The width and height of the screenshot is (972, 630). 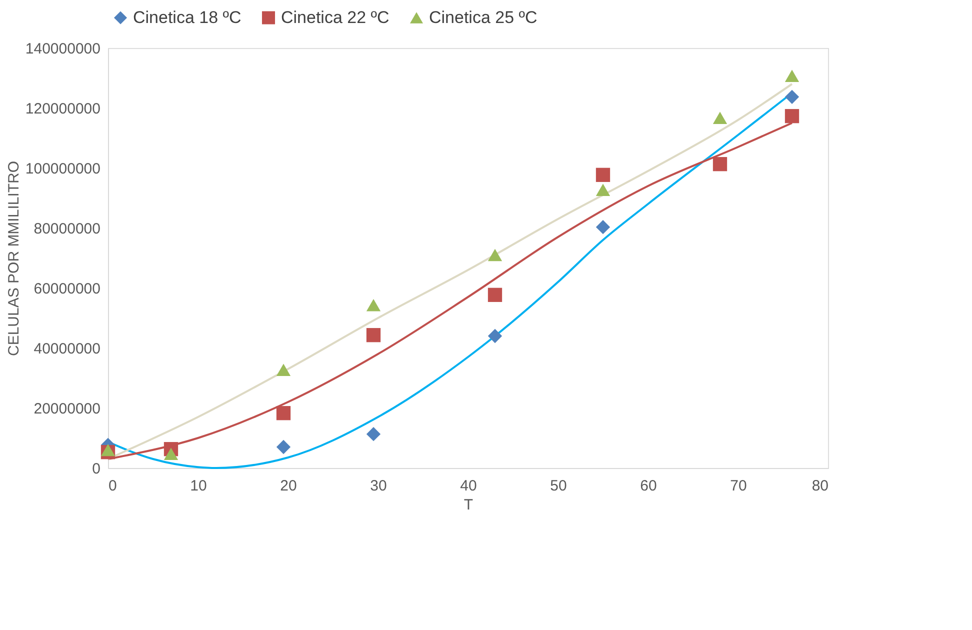 I want to click on legend-label: Cinetica 18 ºC, so click(x=187, y=17).